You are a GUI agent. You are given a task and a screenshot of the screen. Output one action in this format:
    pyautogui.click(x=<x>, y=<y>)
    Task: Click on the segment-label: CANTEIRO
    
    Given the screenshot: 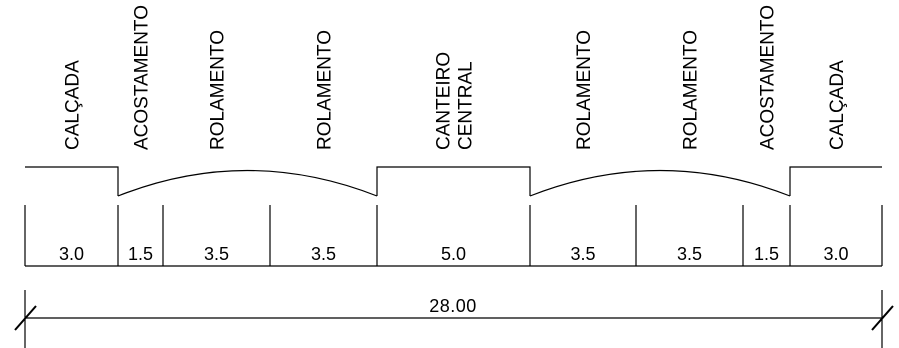 What is the action you would take?
    pyautogui.click(x=444, y=101)
    